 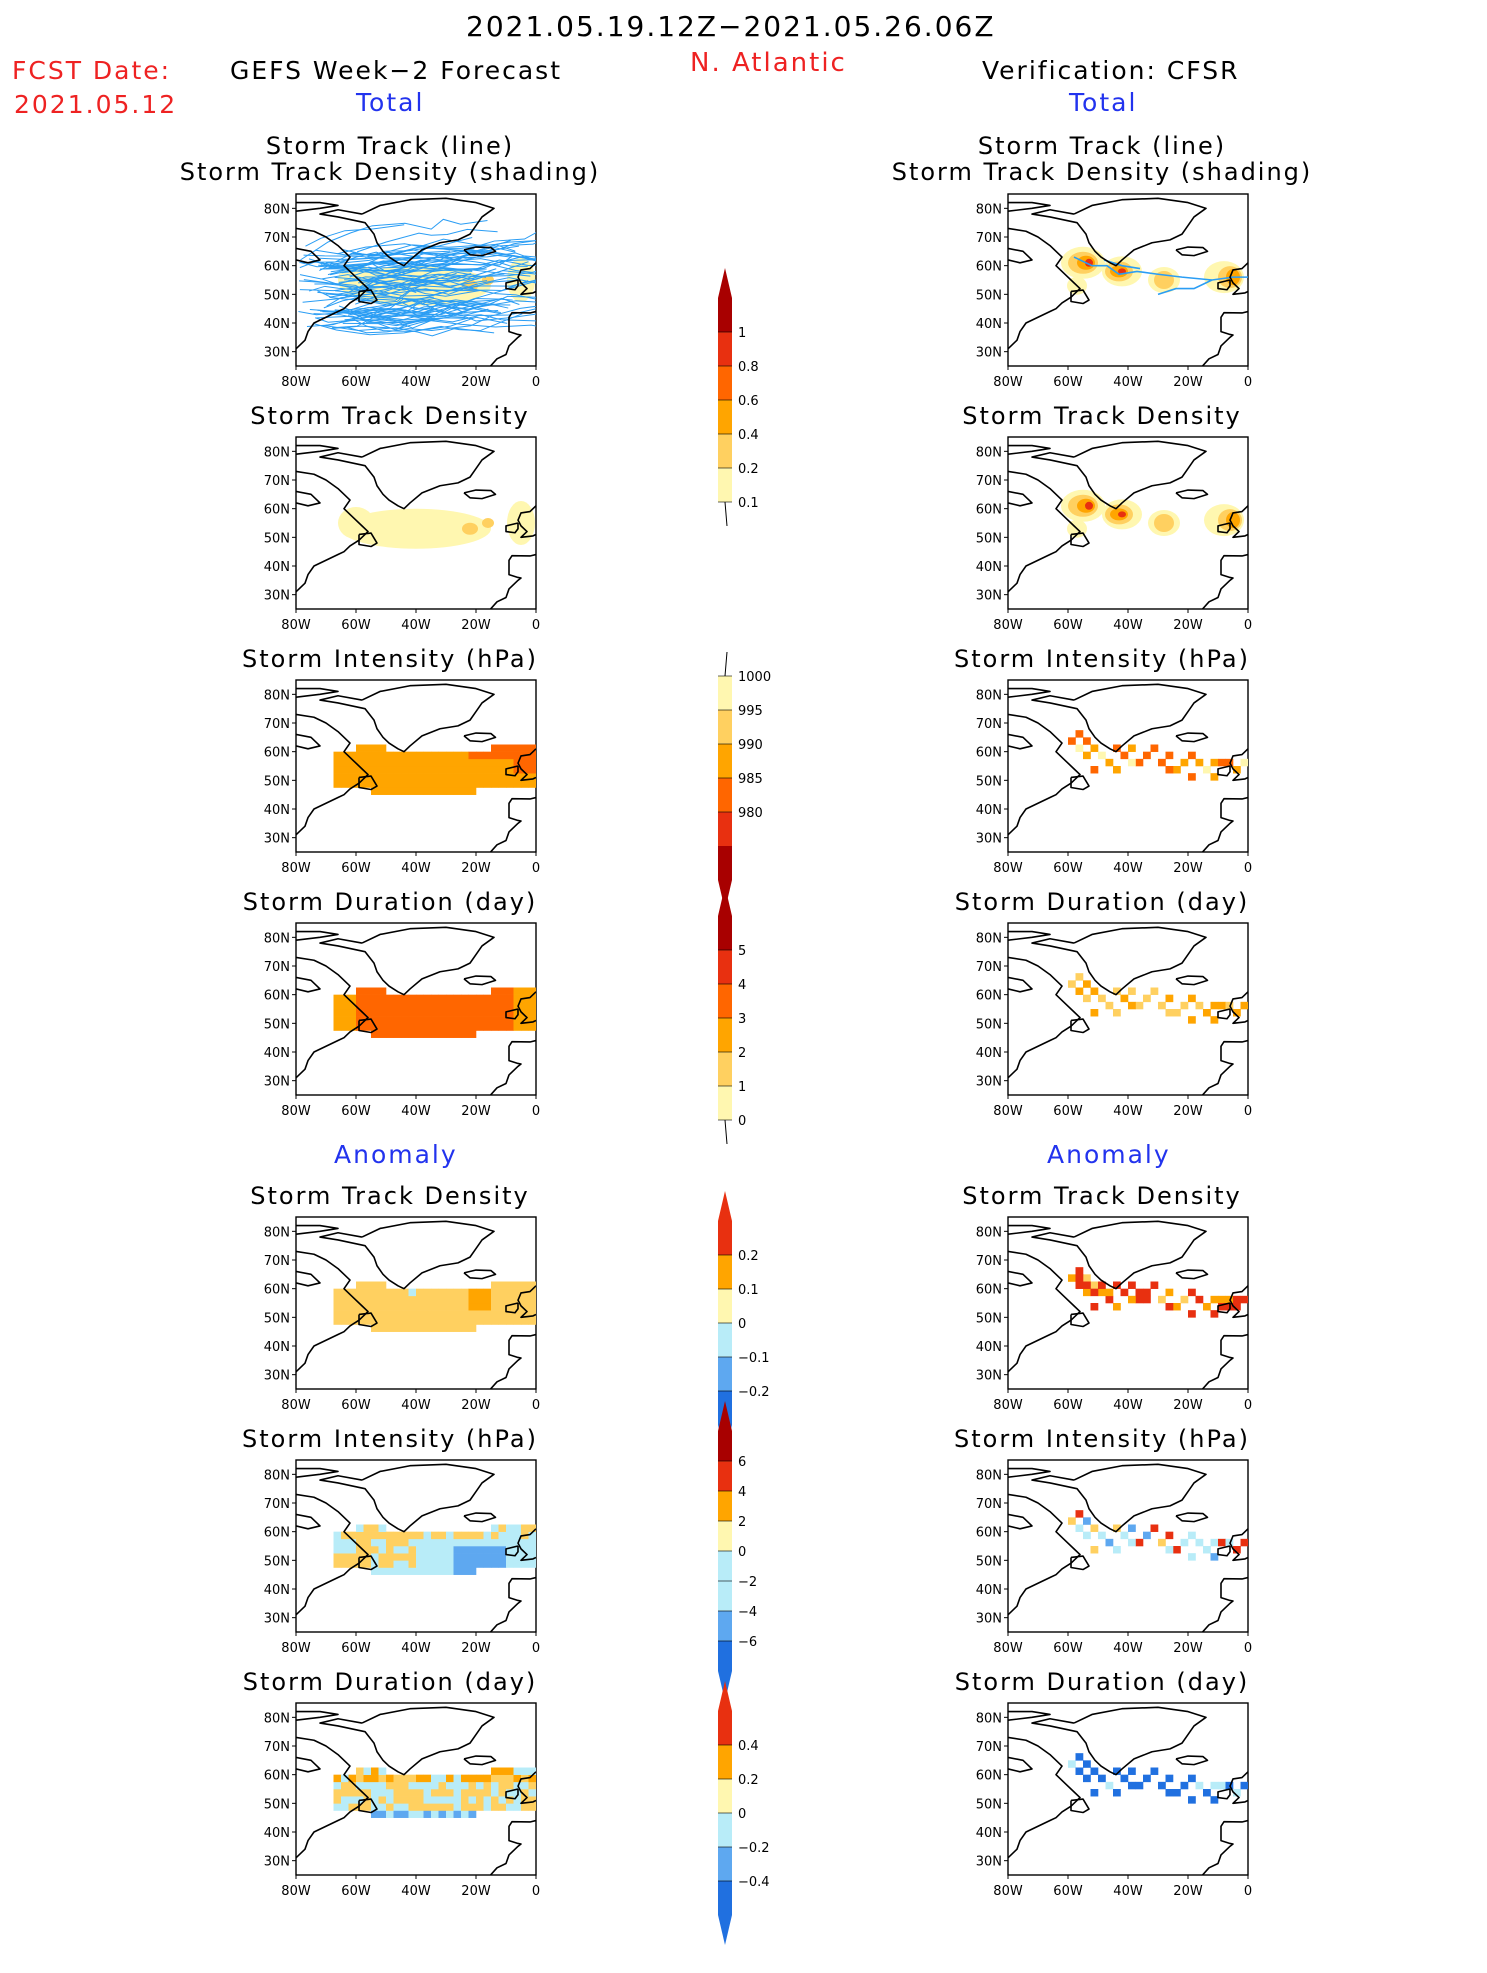 What do you see at coordinates (1080, 1563) in the screenshot?
I see `newfoundland-coast` at bounding box center [1080, 1563].